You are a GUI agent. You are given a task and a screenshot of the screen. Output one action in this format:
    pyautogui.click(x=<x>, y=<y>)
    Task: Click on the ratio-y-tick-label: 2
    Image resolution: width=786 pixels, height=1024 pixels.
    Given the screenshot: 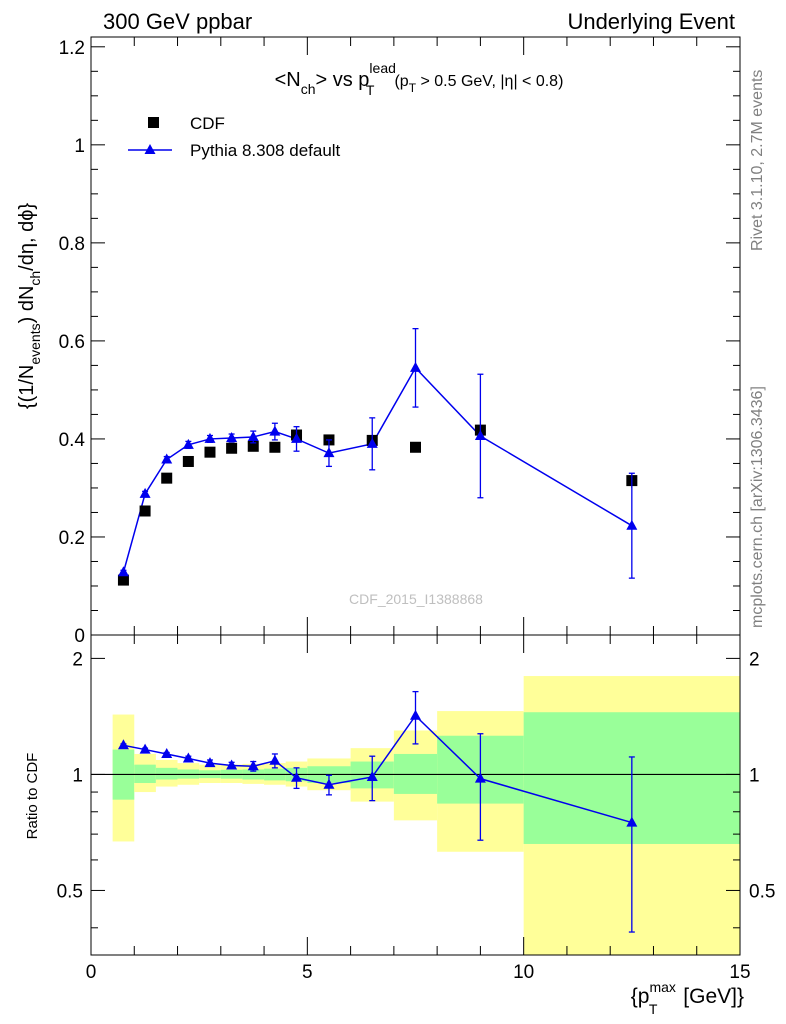 What is the action you would take?
    pyautogui.click(x=77, y=659)
    